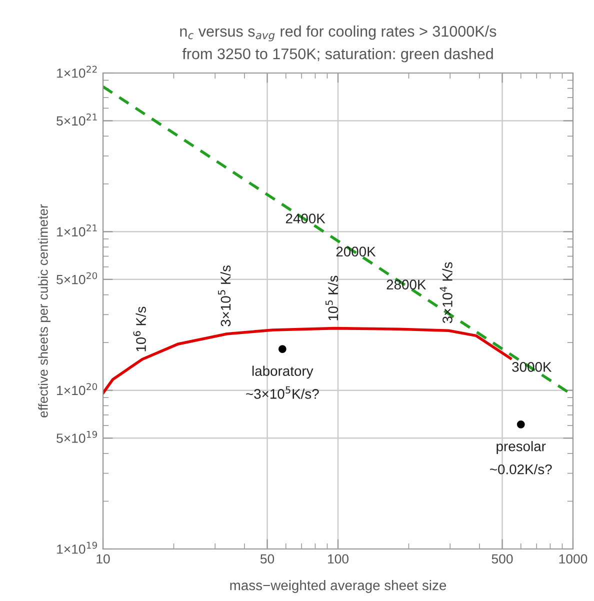 This screenshot has width=594, height=601. I want to click on annotation: presolar ~0.02K/s?, so click(521, 457).